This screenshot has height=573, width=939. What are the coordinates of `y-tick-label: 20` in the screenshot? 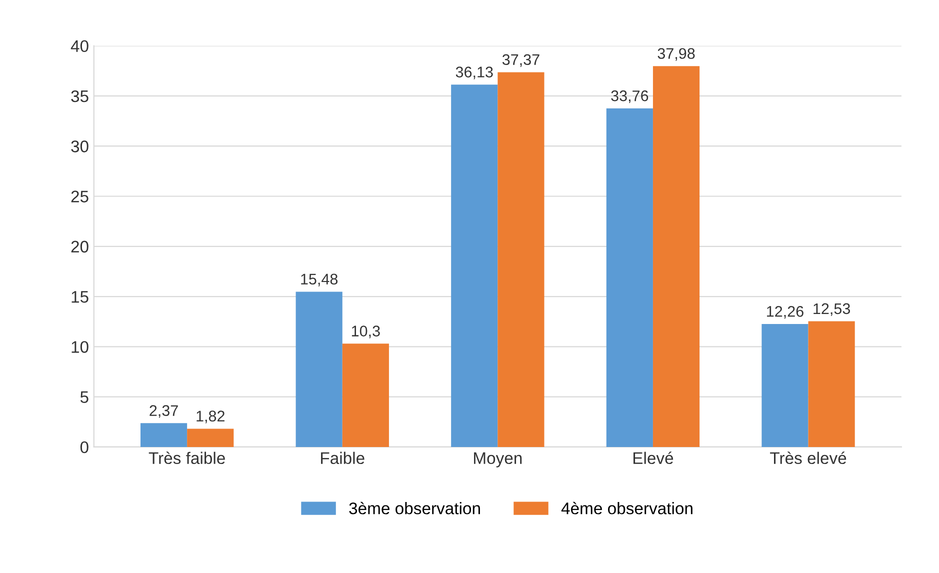 It's located at (79, 246).